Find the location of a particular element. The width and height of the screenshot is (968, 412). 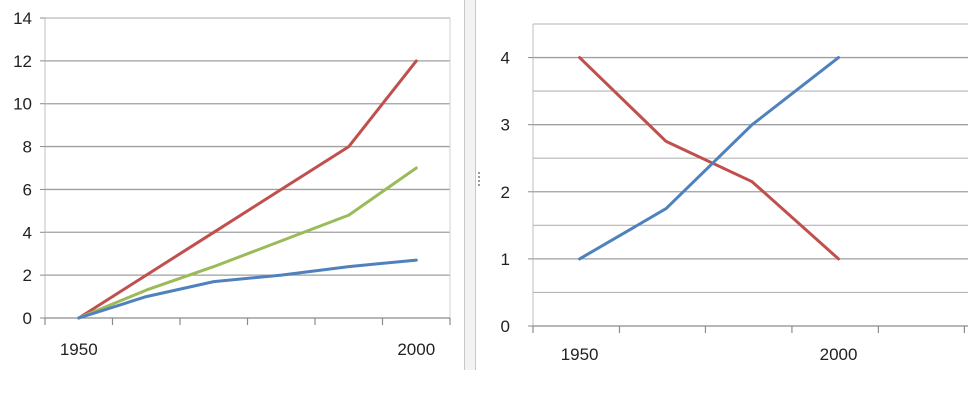

pane-divider is located at coordinates (470, 185).